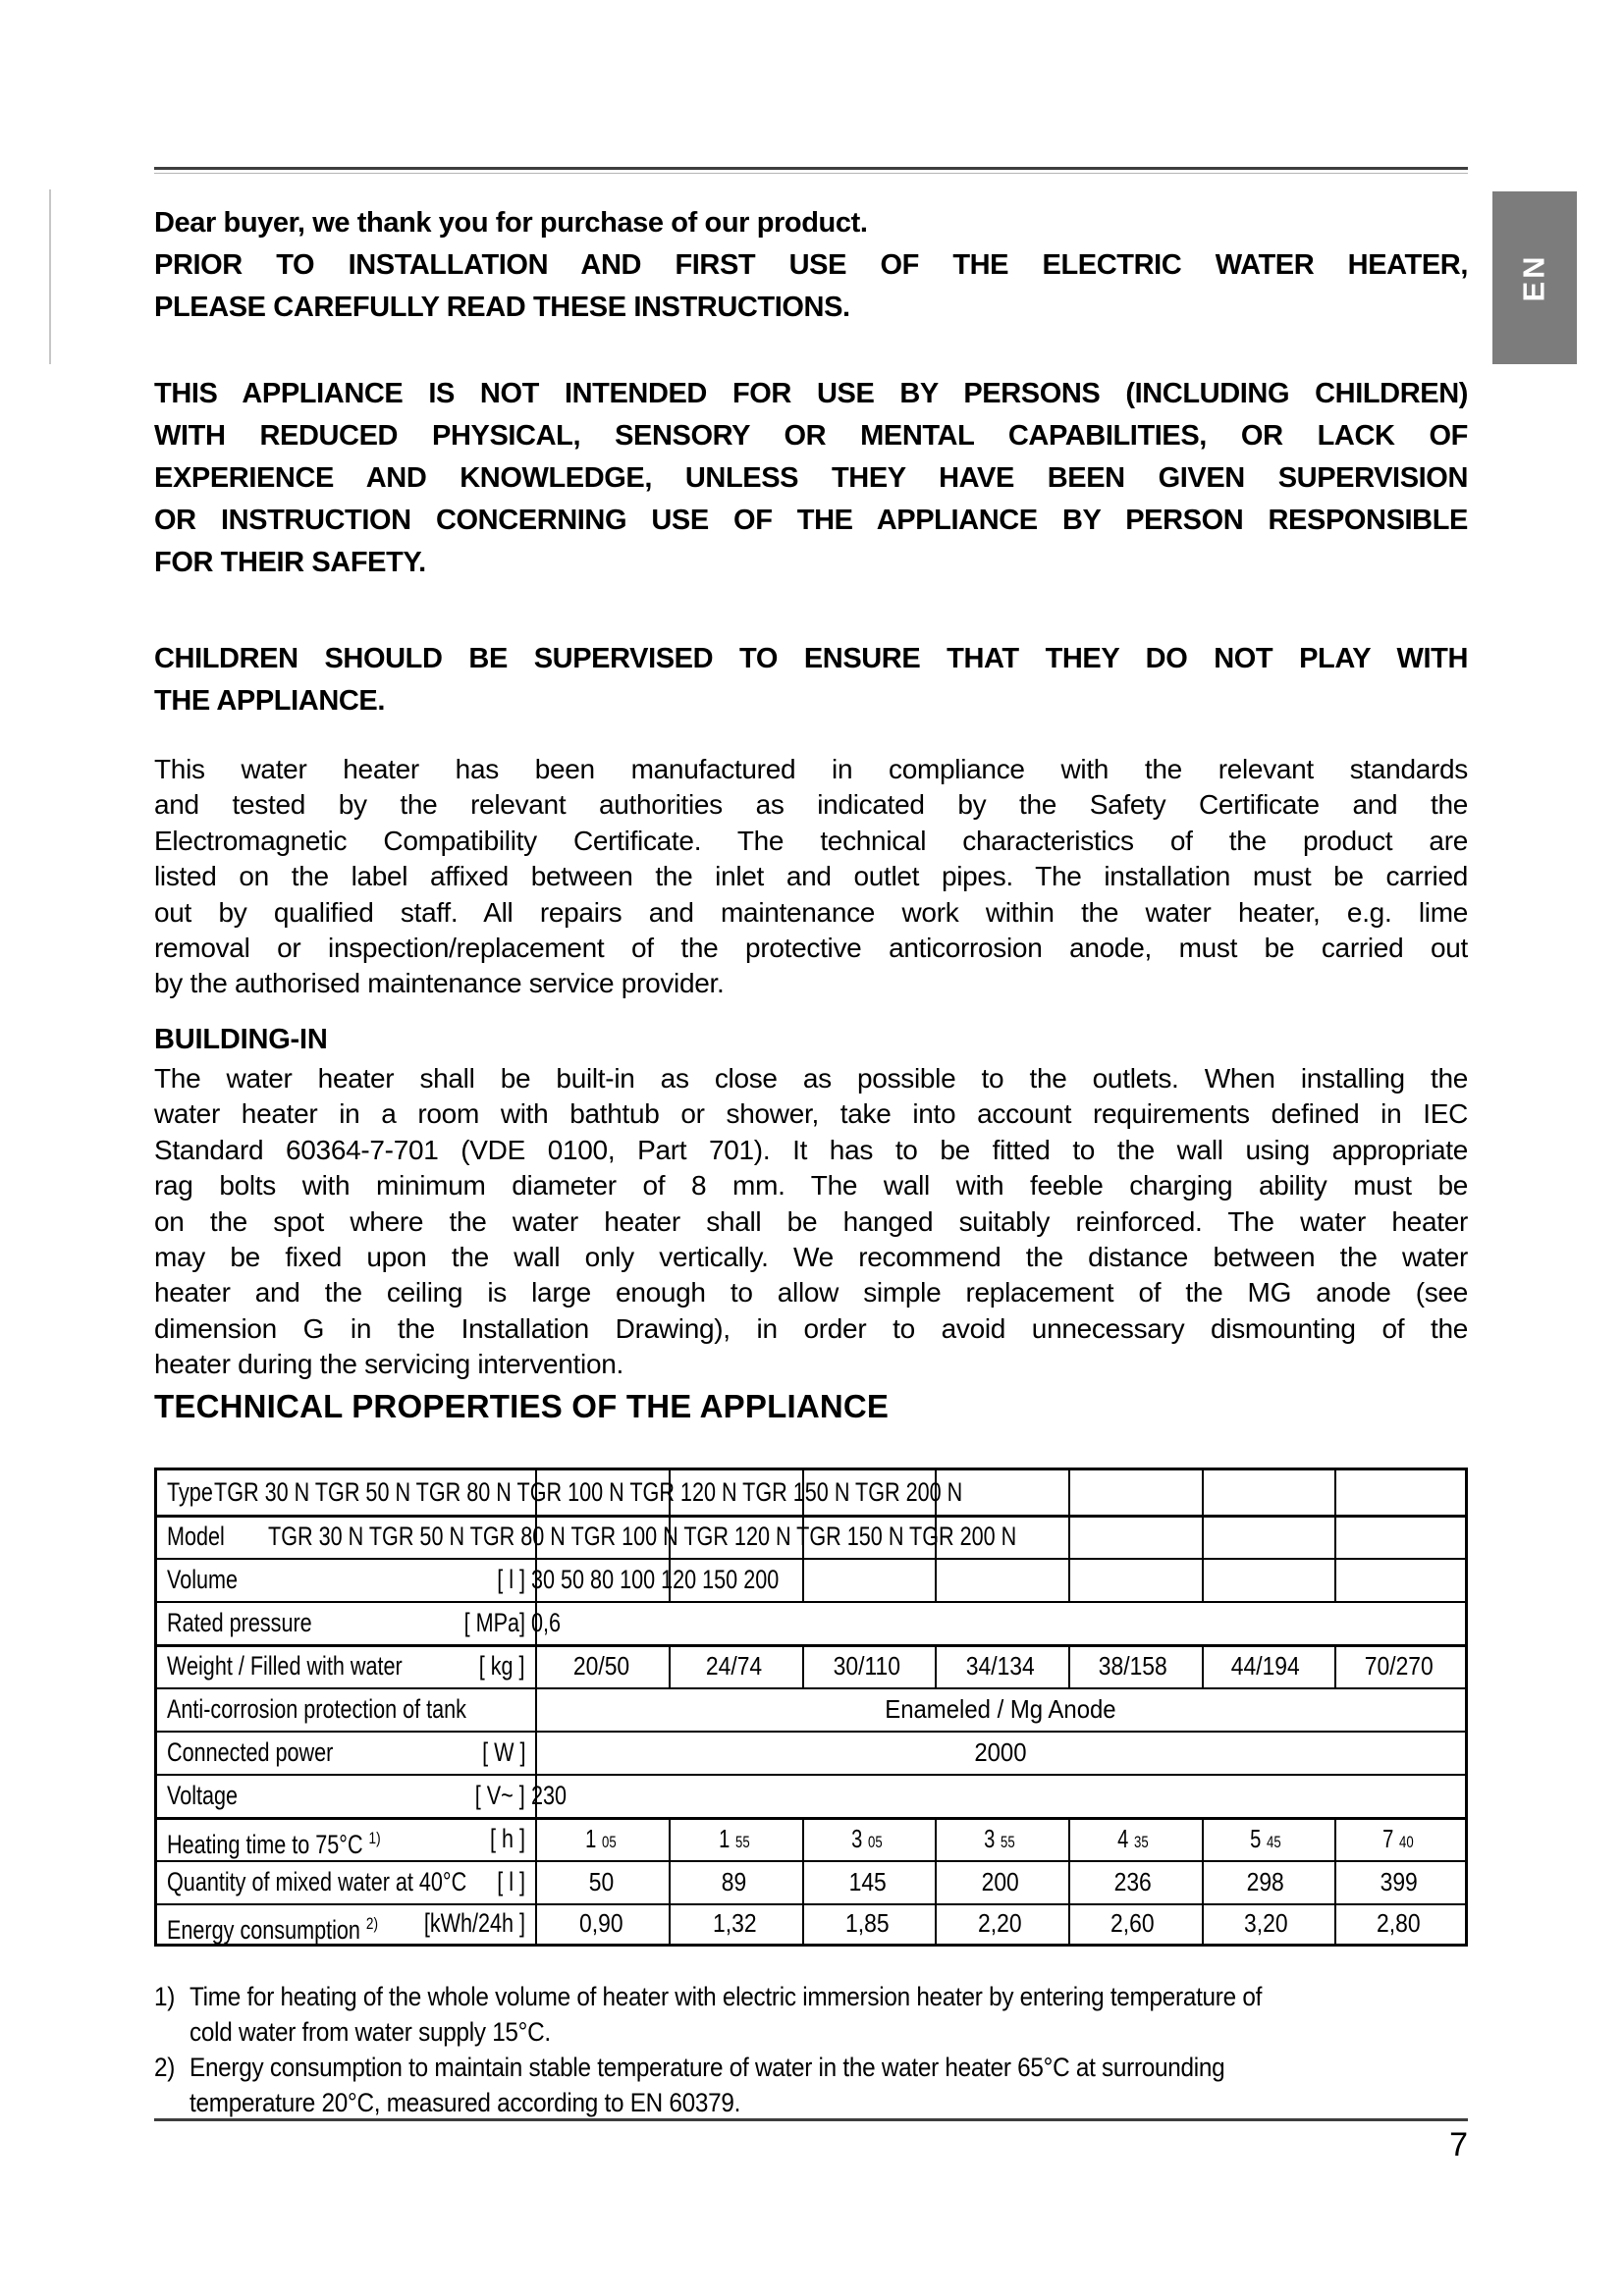  What do you see at coordinates (196, 1537) in the screenshot?
I see `row-label: Model` at bounding box center [196, 1537].